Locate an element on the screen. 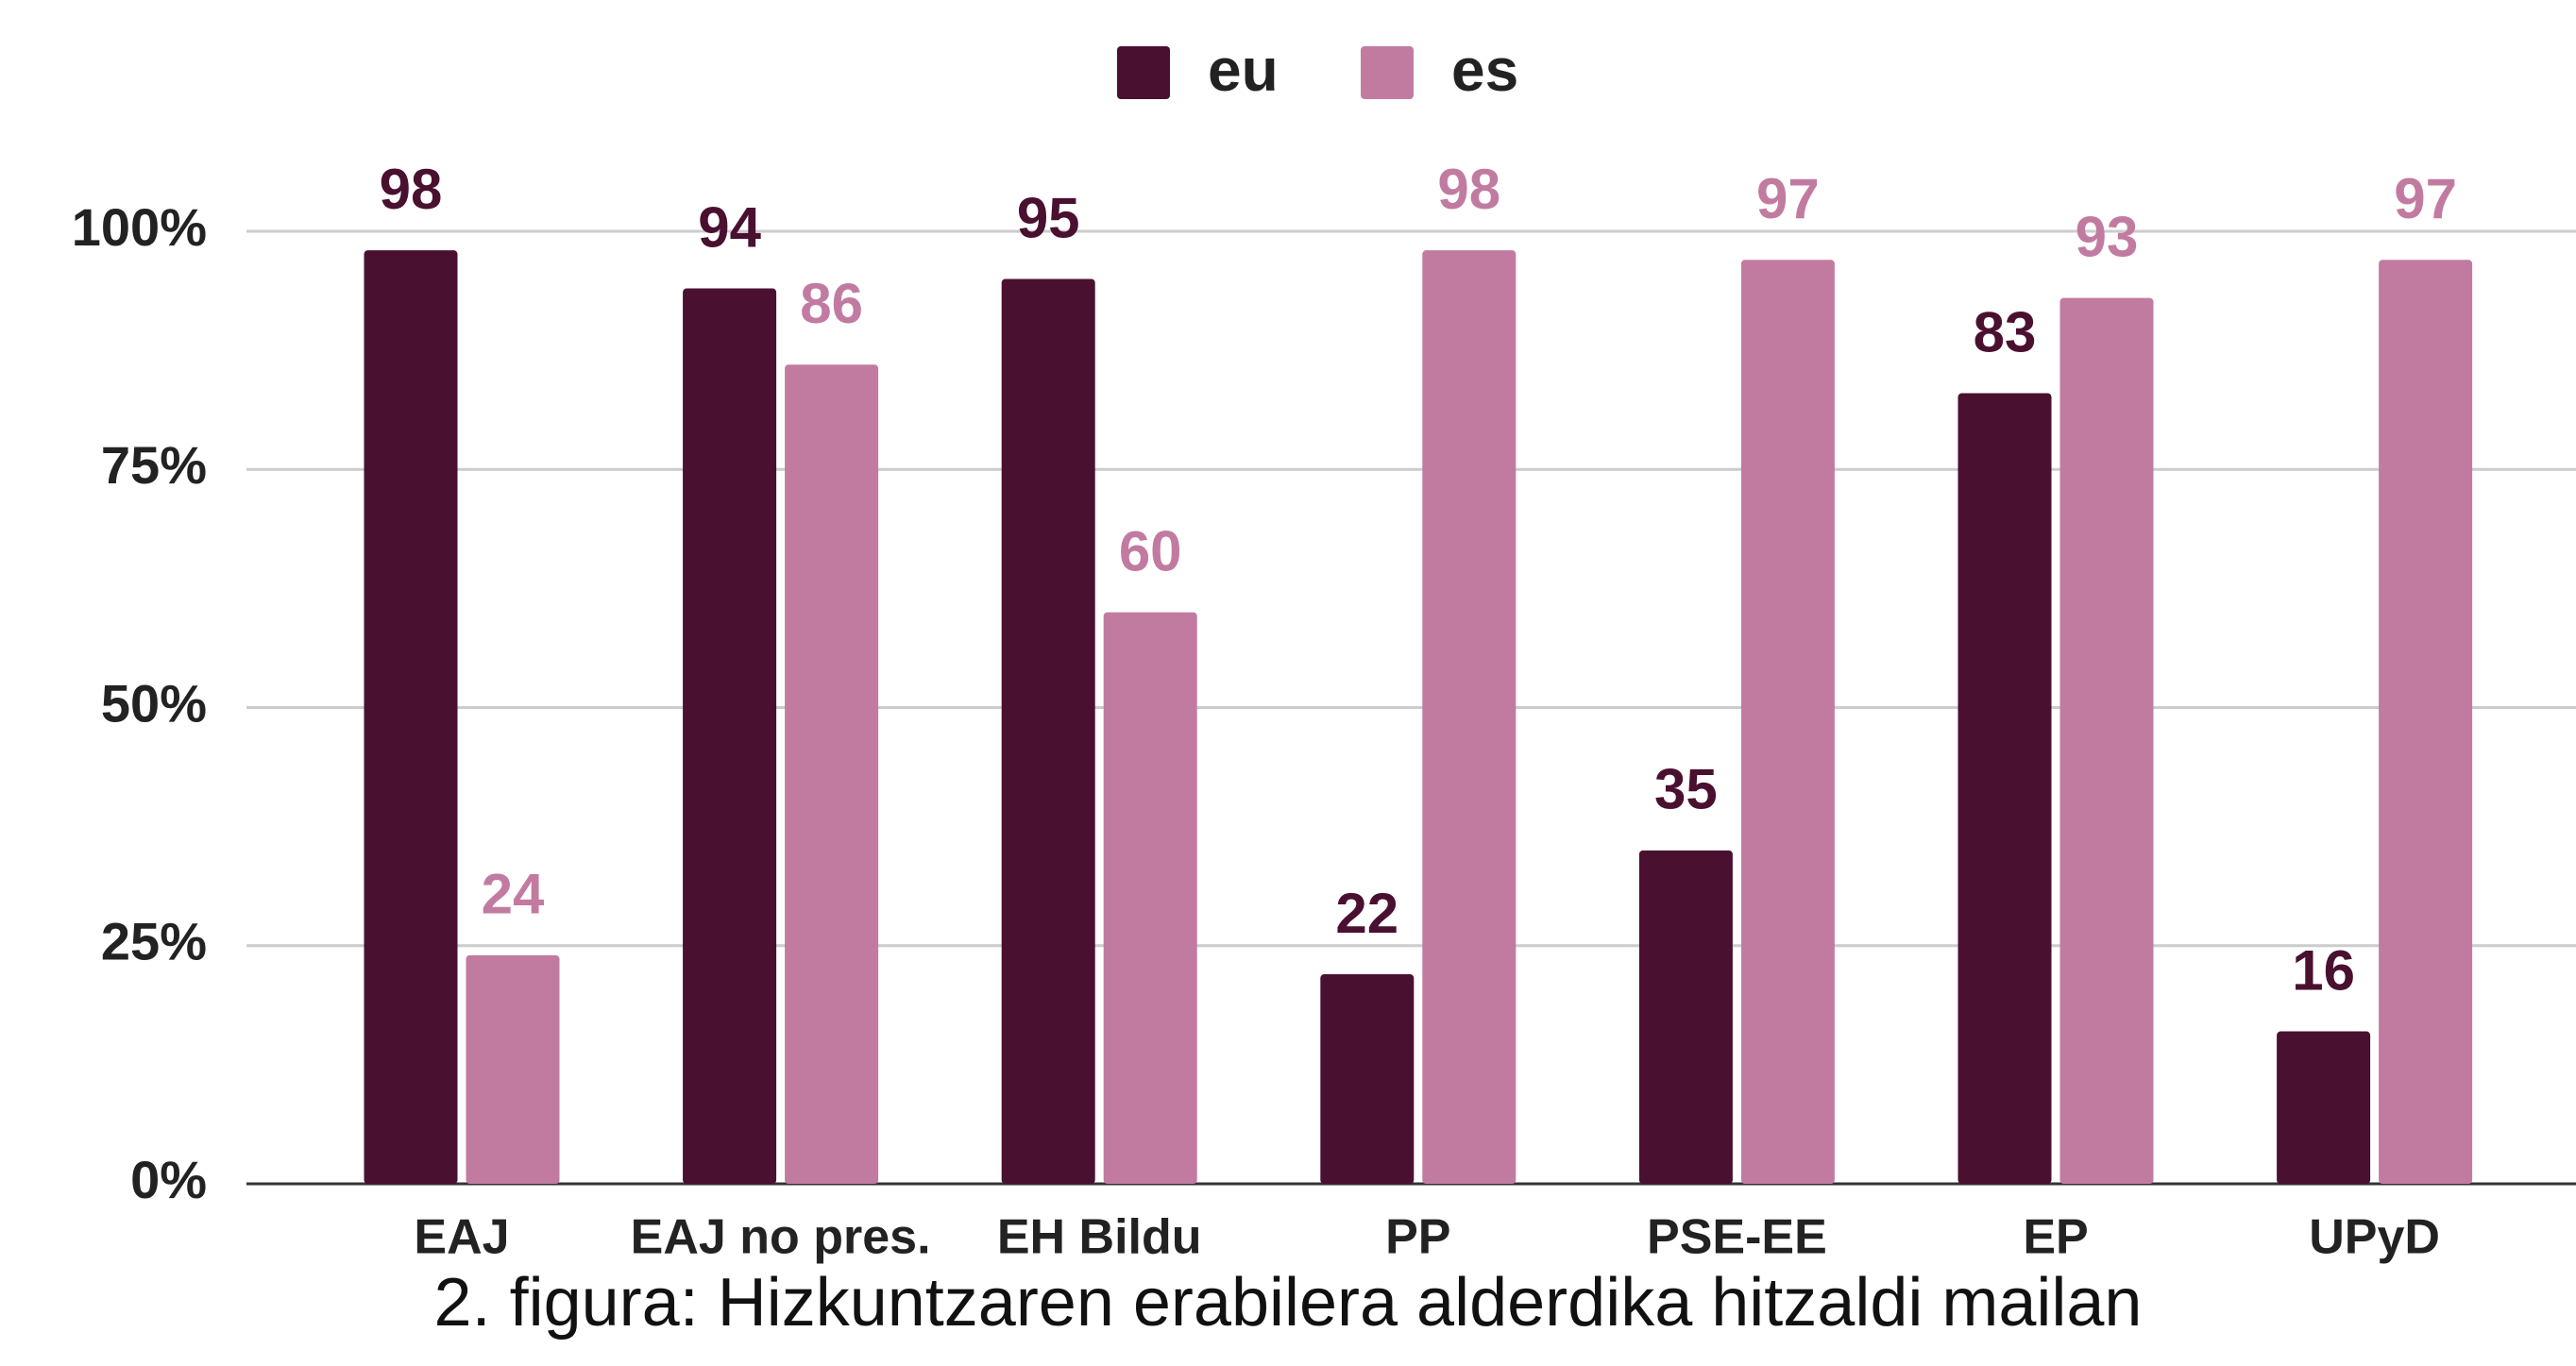 Image resolution: width=2576 pixels, height=1366 pixels. data-label: 35 is located at coordinates (1686, 789).